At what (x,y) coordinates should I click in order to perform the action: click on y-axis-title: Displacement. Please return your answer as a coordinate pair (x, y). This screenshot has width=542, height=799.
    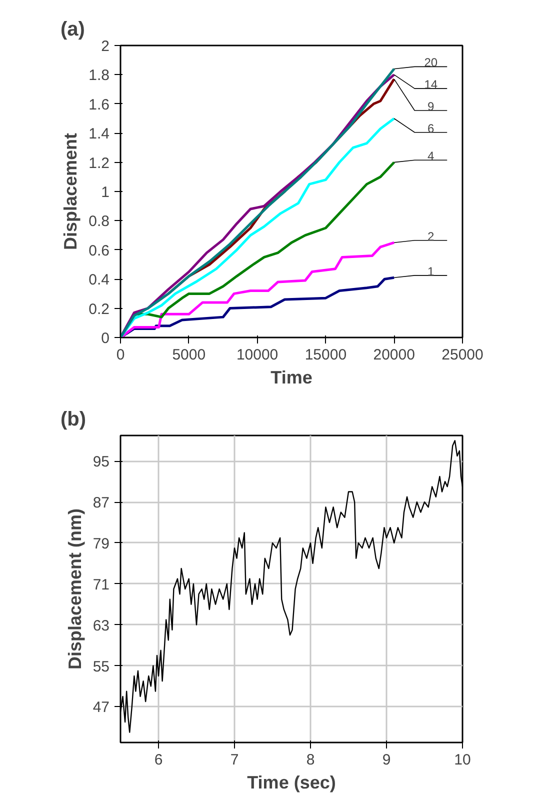
    Looking at the image, I should click on (70, 191).